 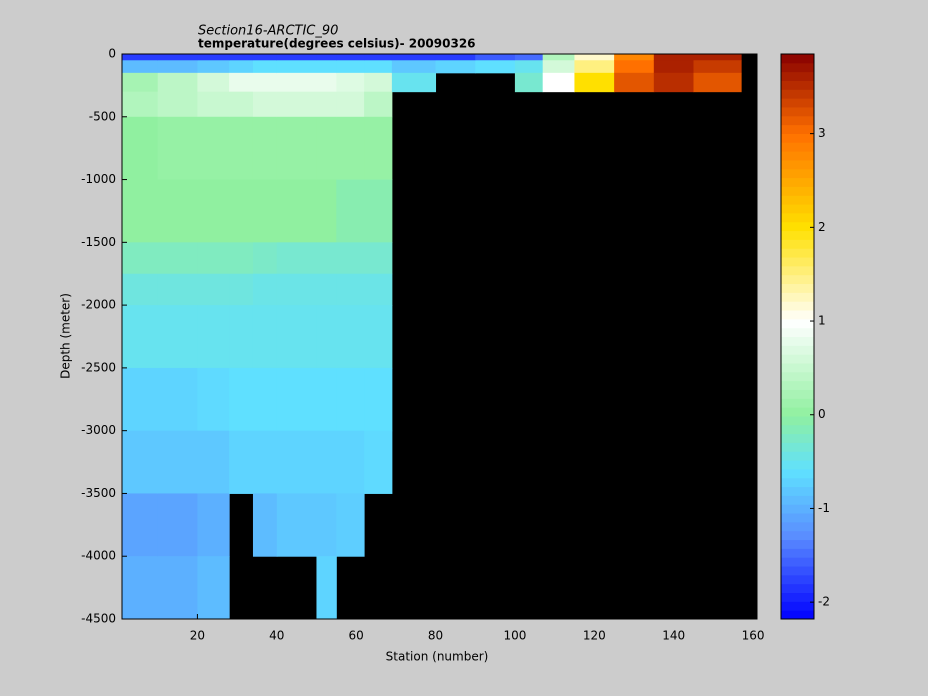 What do you see at coordinates (98, 556) in the screenshot?
I see `y-tick-label: -4000` at bounding box center [98, 556].